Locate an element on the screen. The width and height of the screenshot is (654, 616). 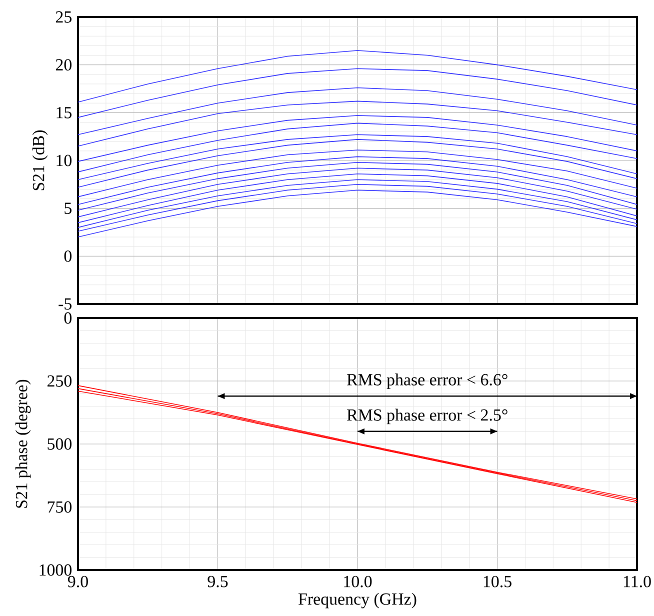
y-tick-label: 500 is located at coordinates (60, 444).